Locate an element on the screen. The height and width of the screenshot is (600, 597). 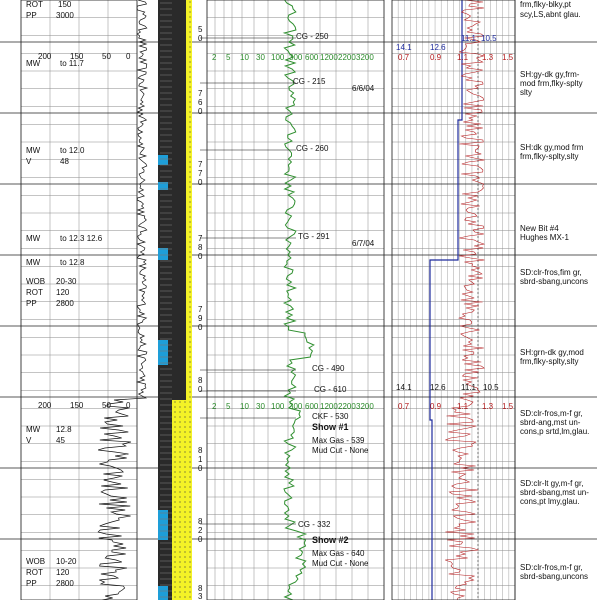
lithology-note: mod frm,flky-splty is located at coordinates (551, 83).